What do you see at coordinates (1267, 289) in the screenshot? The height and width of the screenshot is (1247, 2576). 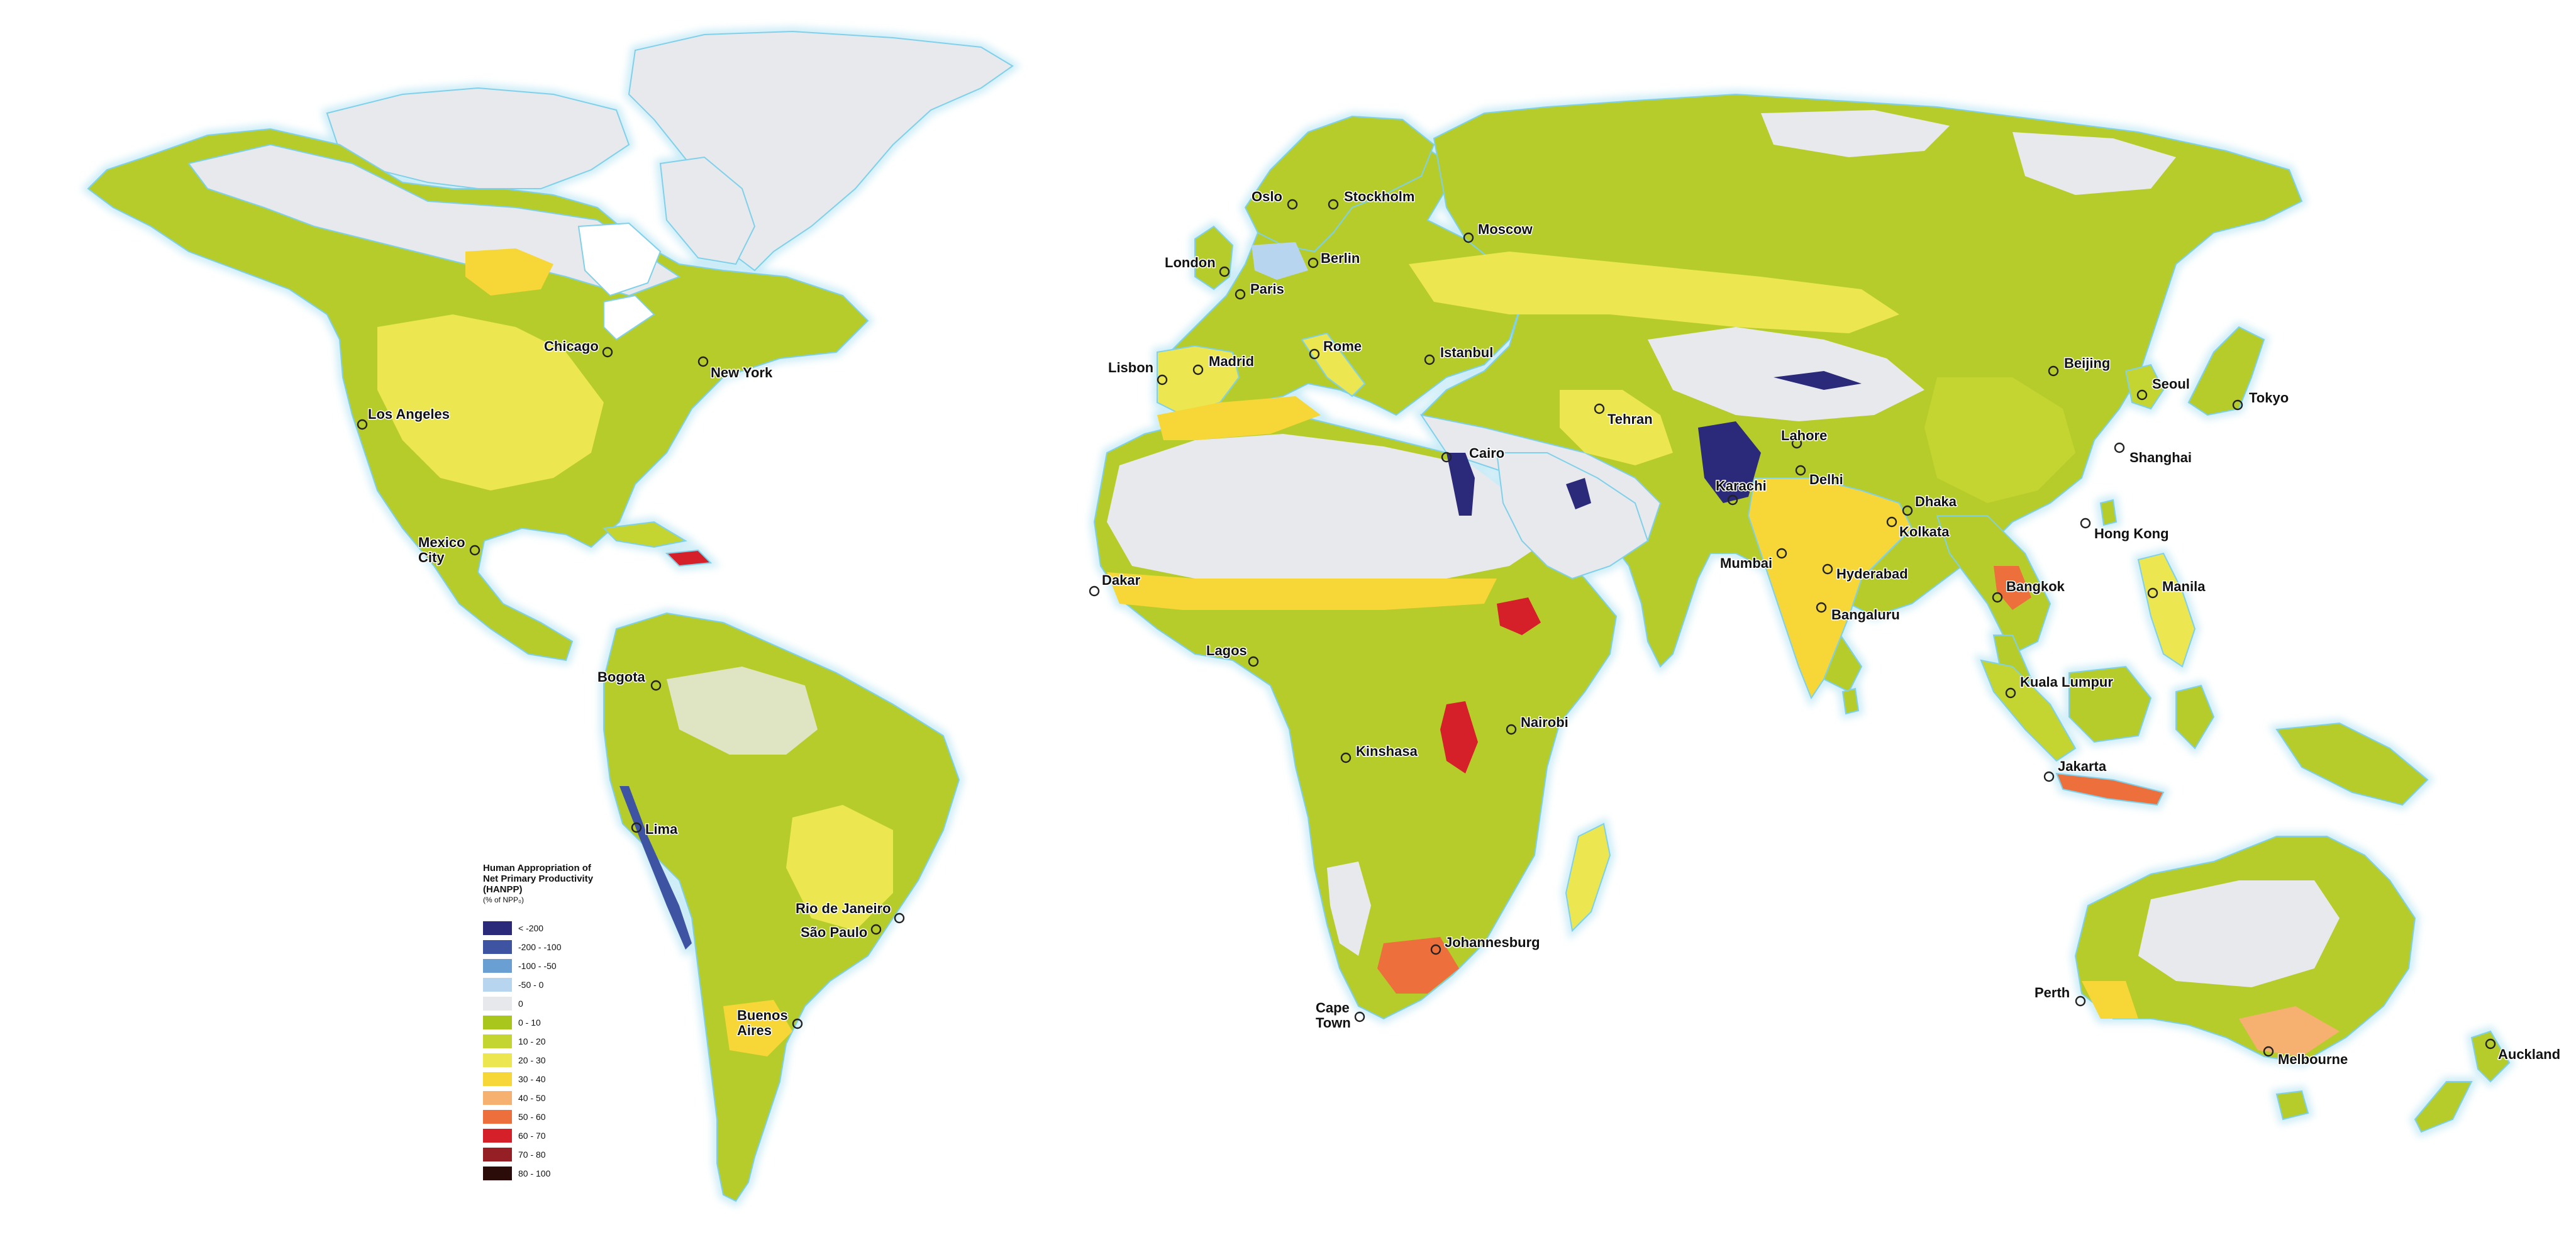 I see `city-label-paris: Paris` at bounding box center [1267, 289].